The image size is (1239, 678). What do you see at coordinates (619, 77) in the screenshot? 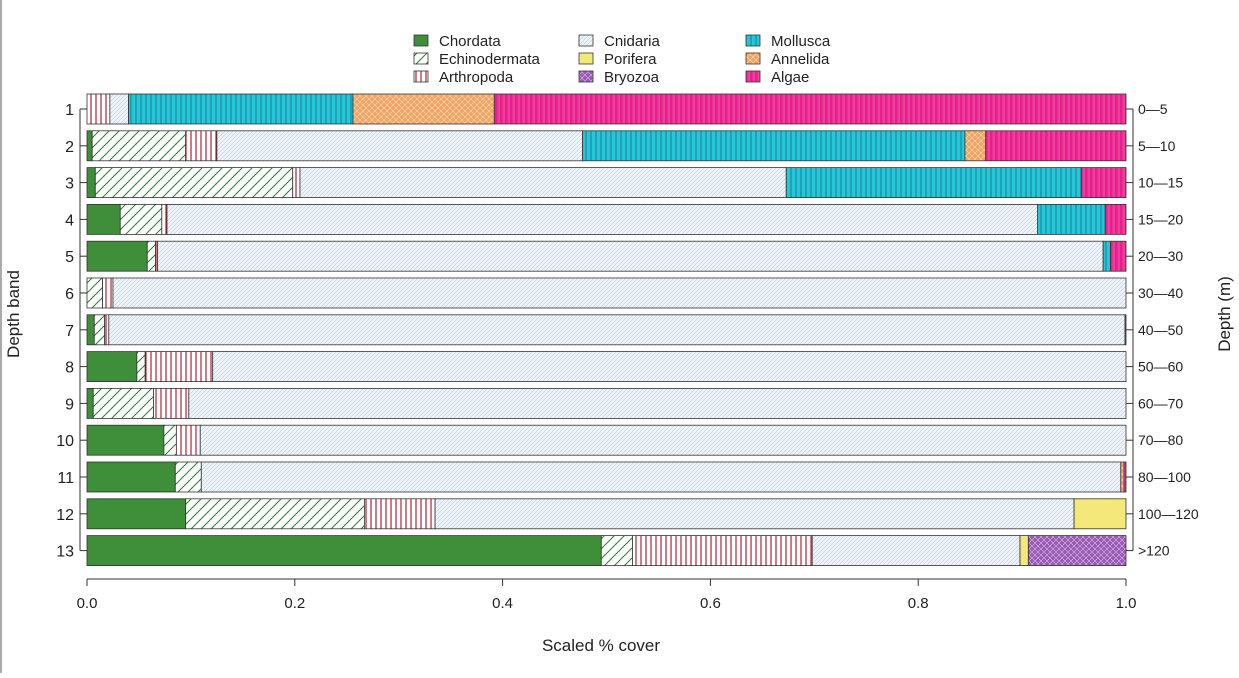
I see `legend-item: Bryozoa` at bounding box center [619, 77].